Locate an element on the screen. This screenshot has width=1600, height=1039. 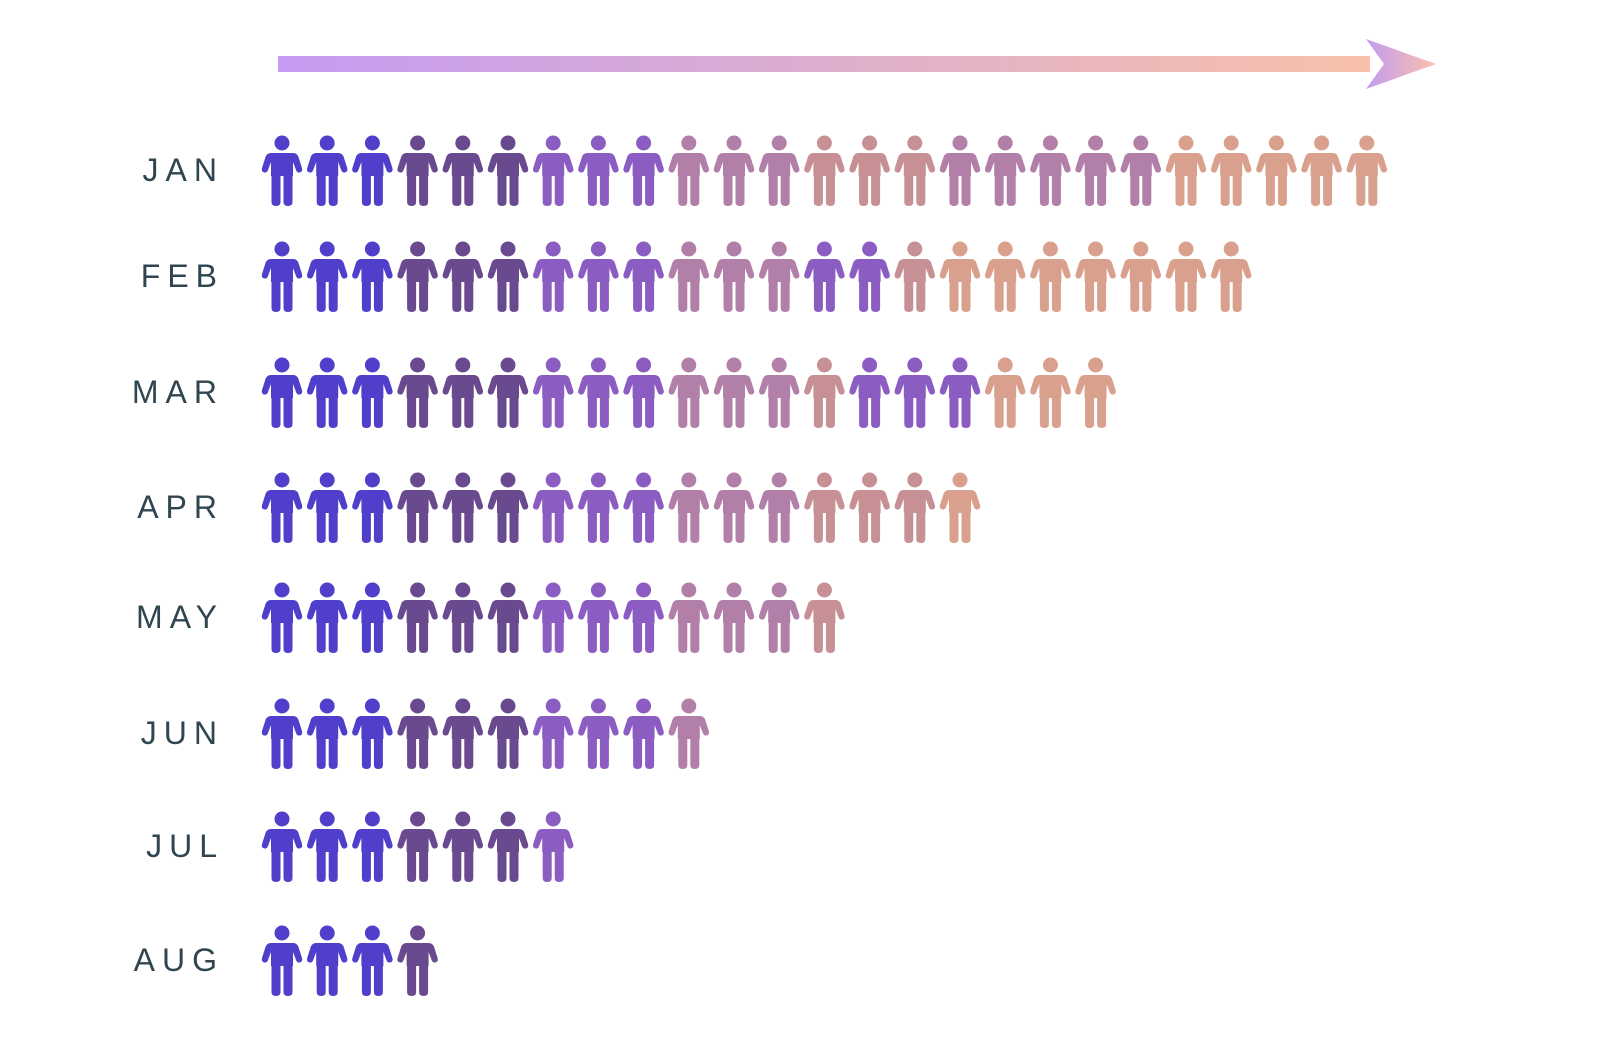
tick-label-jun: JUN is located at coordinates (182, 733).